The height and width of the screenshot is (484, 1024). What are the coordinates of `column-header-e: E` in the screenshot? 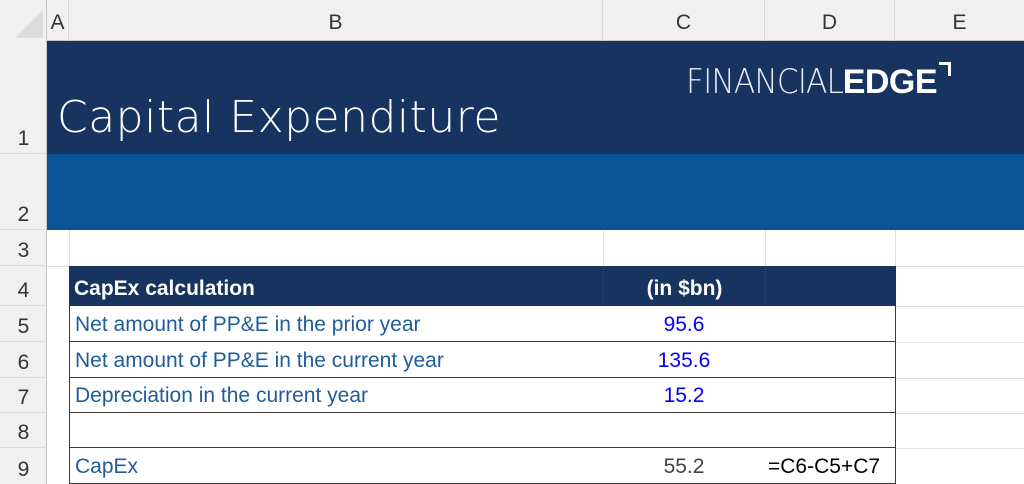 It's located at (959, 22).